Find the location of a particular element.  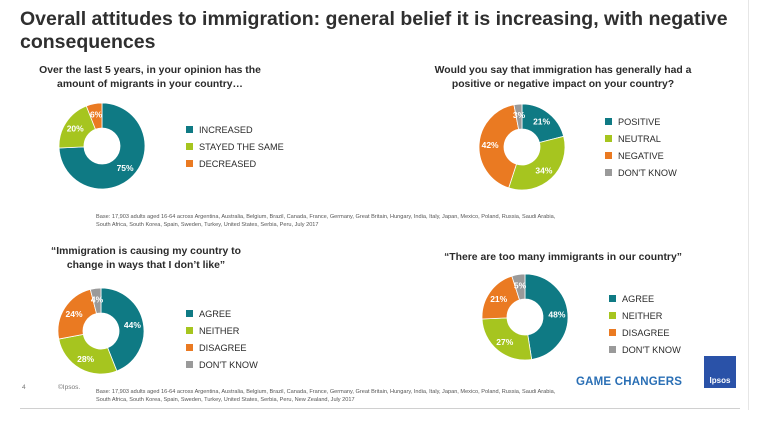

copyright: ©Ipsos. is located at coordinates (69, 387).